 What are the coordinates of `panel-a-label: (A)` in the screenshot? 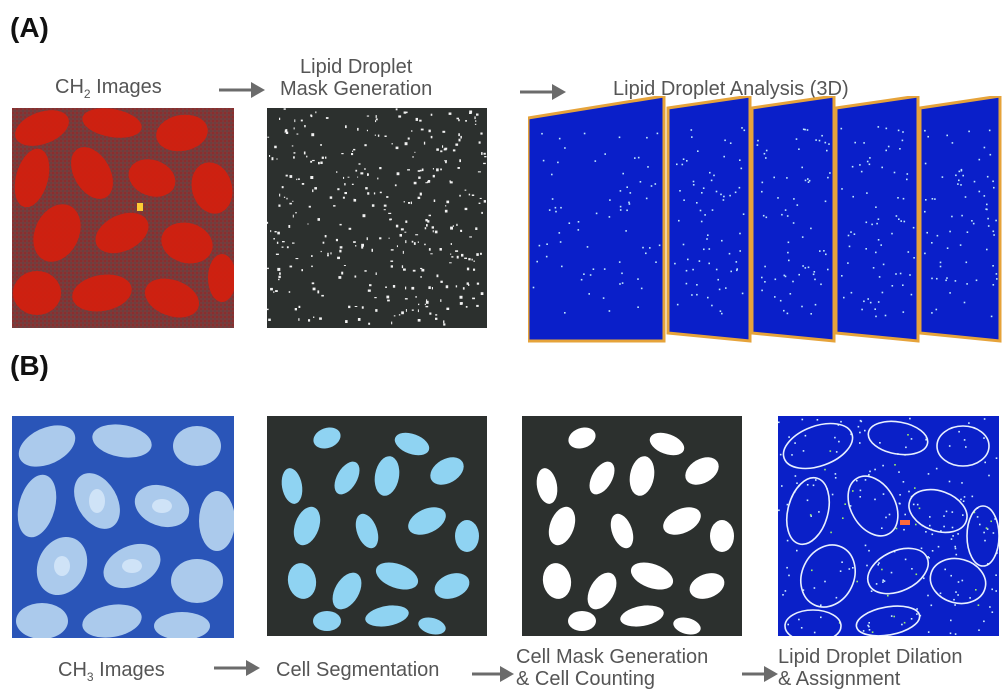 It's located at (29, 27).